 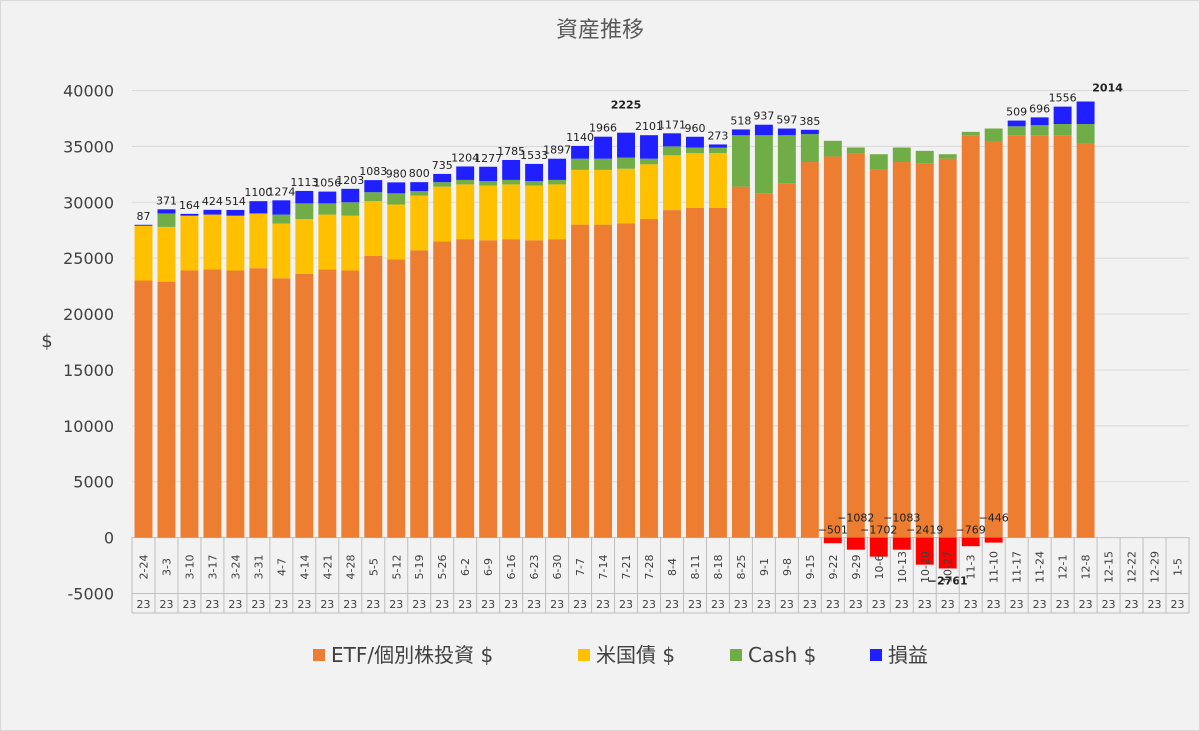 I want to click on x-tick-label: 4-14, so click(x=304, y=567).